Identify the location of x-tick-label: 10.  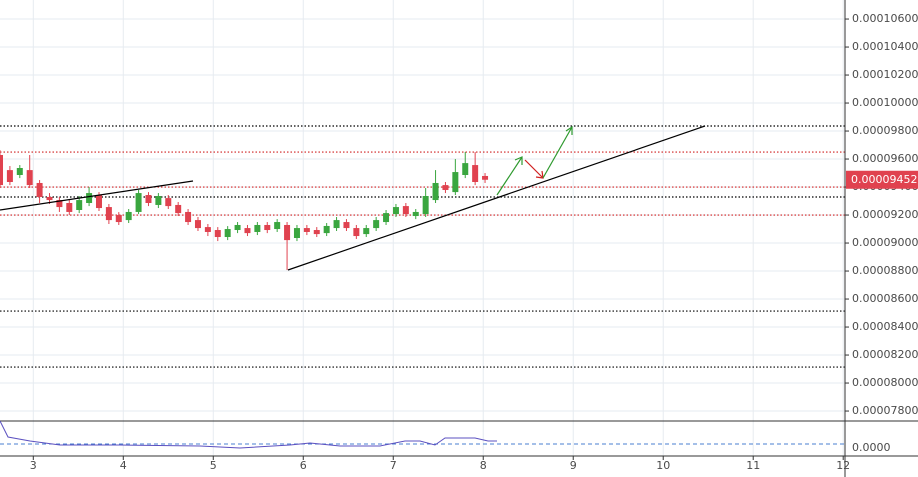
(663, 465).